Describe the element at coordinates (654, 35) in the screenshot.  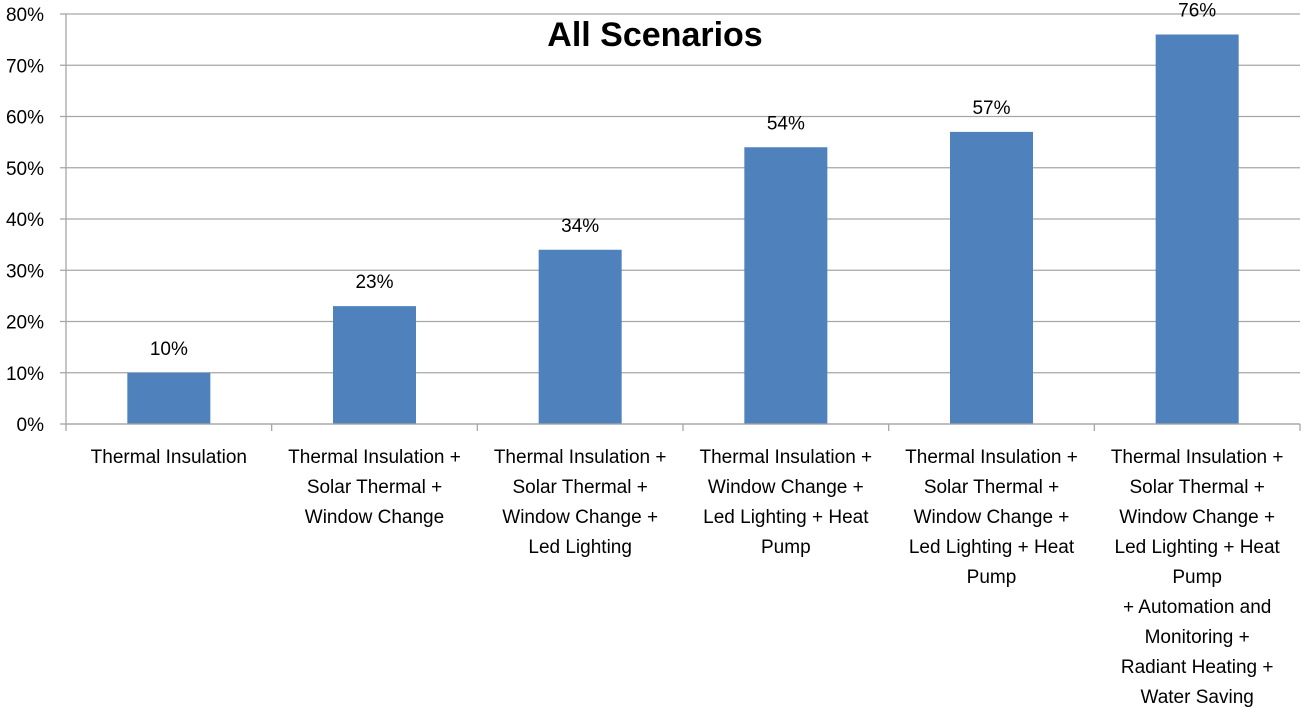
I see `chart-title: All Scenarios` at that location.